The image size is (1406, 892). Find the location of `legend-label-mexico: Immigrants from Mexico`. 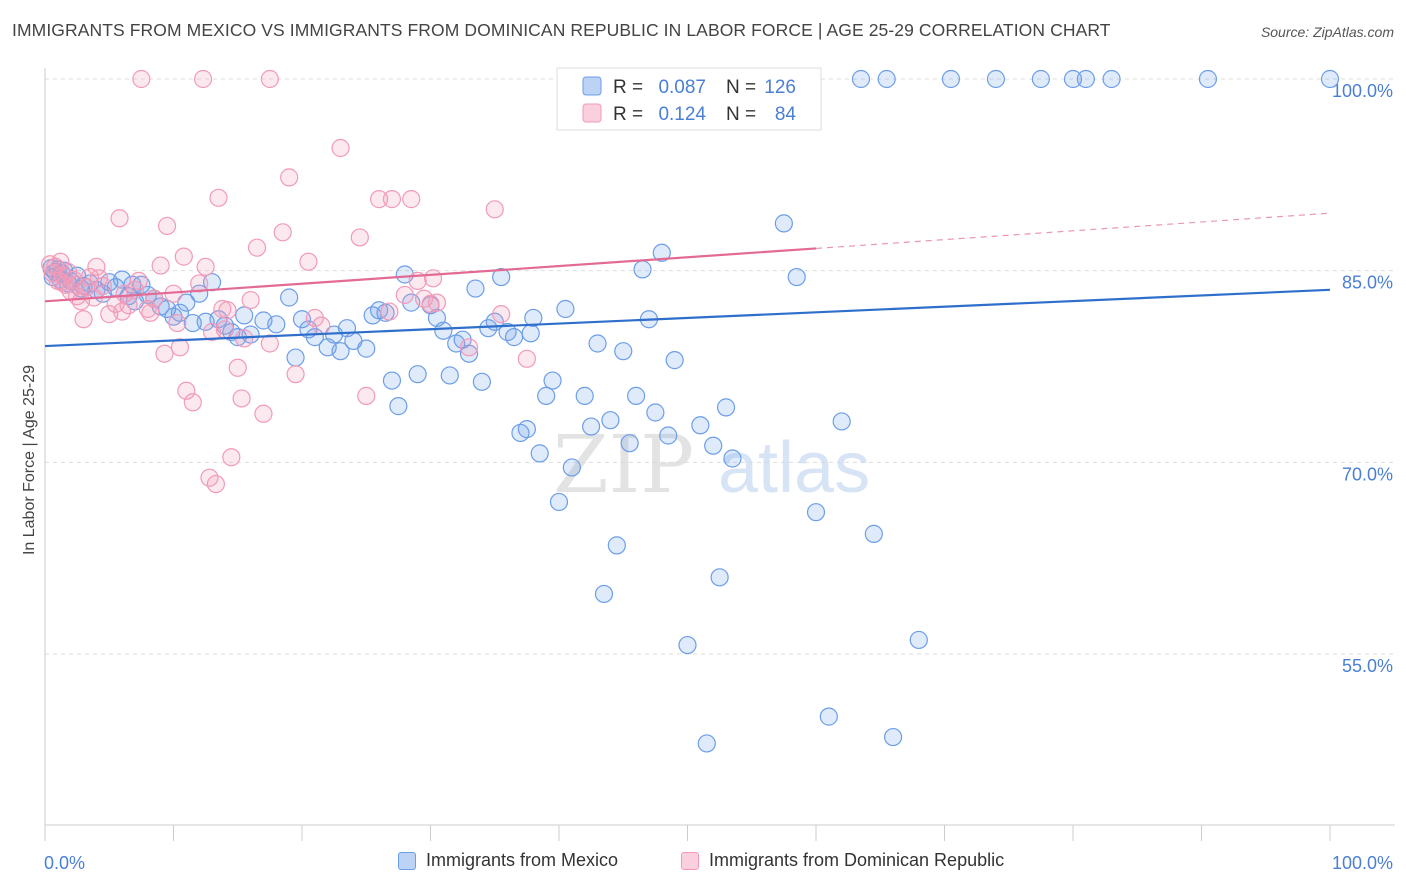

legend-label-mexico: Immigrants from Mexico is located at coordinates (522, 860).